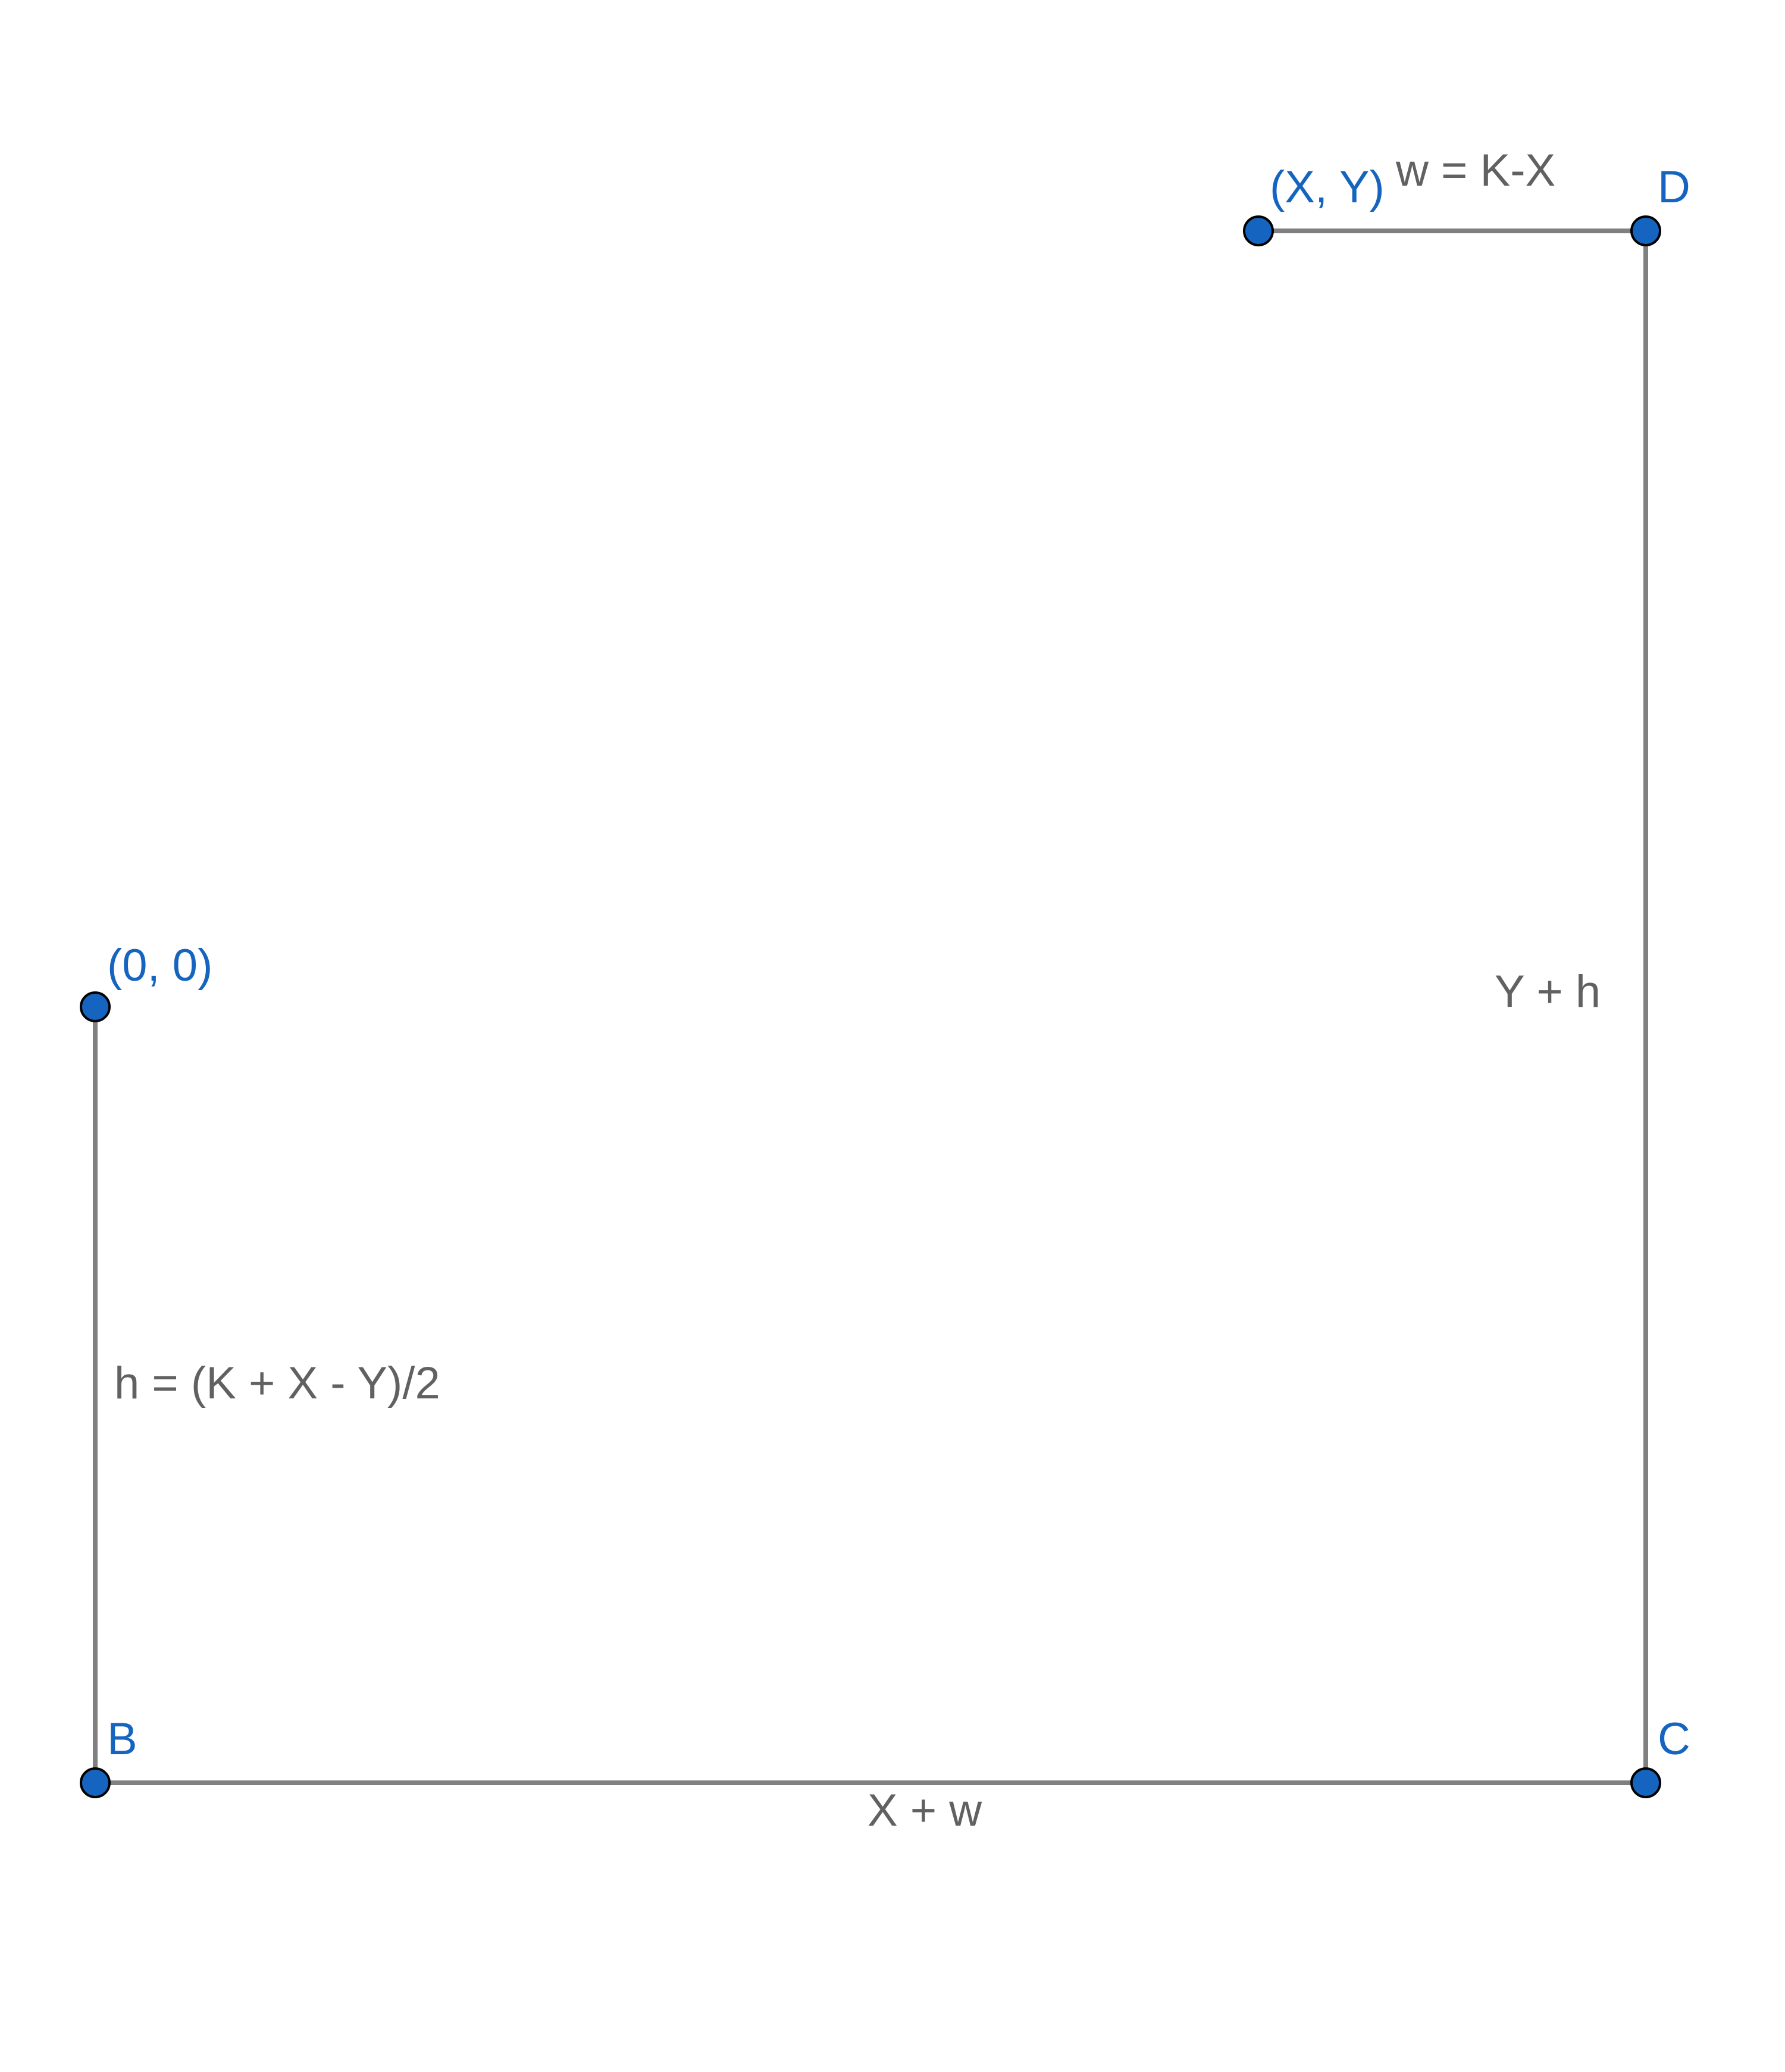  Describe the element at coordinates (277, 1383) in the screenshot. I see `segment-origin-to-b-label: h = (K + X - Y)/2` at that location.